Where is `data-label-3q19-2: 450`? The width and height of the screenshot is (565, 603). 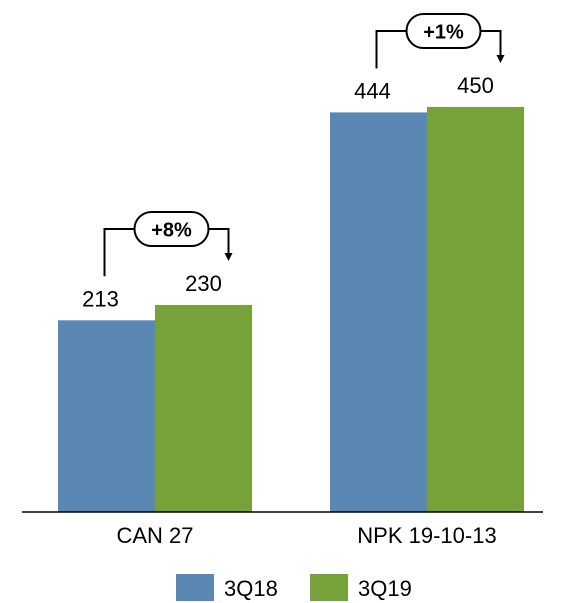
data-label-3q19-2: 450 is located at coordinates (475, 85).